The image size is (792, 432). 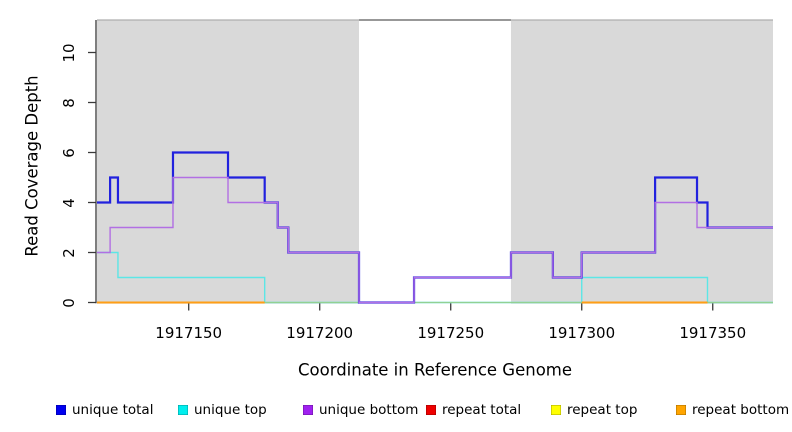 What do you see at coordinates (69, 102) in the screenshot?
I see `y-tick-label: 8` at bounding box center [69, 102].